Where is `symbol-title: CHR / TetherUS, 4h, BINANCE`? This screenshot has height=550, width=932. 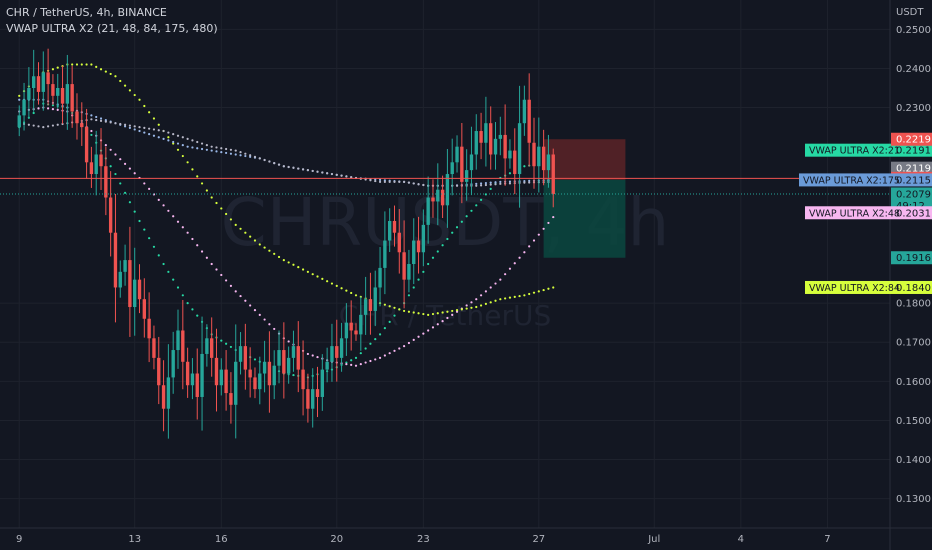 symbol-title: CHR / TetherUS, 4h, BINANCE is located at coordinates (86, 12).